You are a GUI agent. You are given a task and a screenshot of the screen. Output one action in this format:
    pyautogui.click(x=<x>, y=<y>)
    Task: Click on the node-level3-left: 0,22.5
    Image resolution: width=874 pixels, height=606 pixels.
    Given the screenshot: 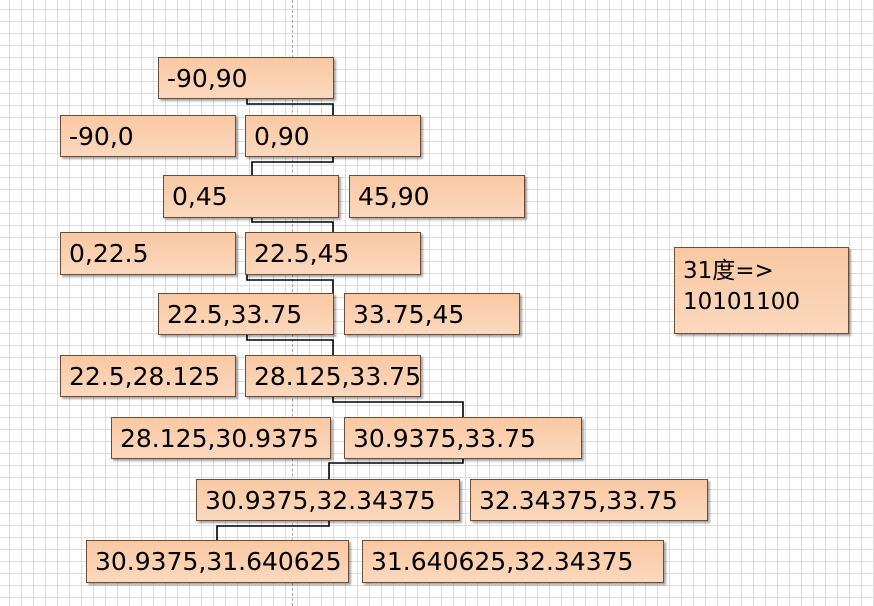 What is the action you would take?
    pyautogui.click(x=148, y=253)
    